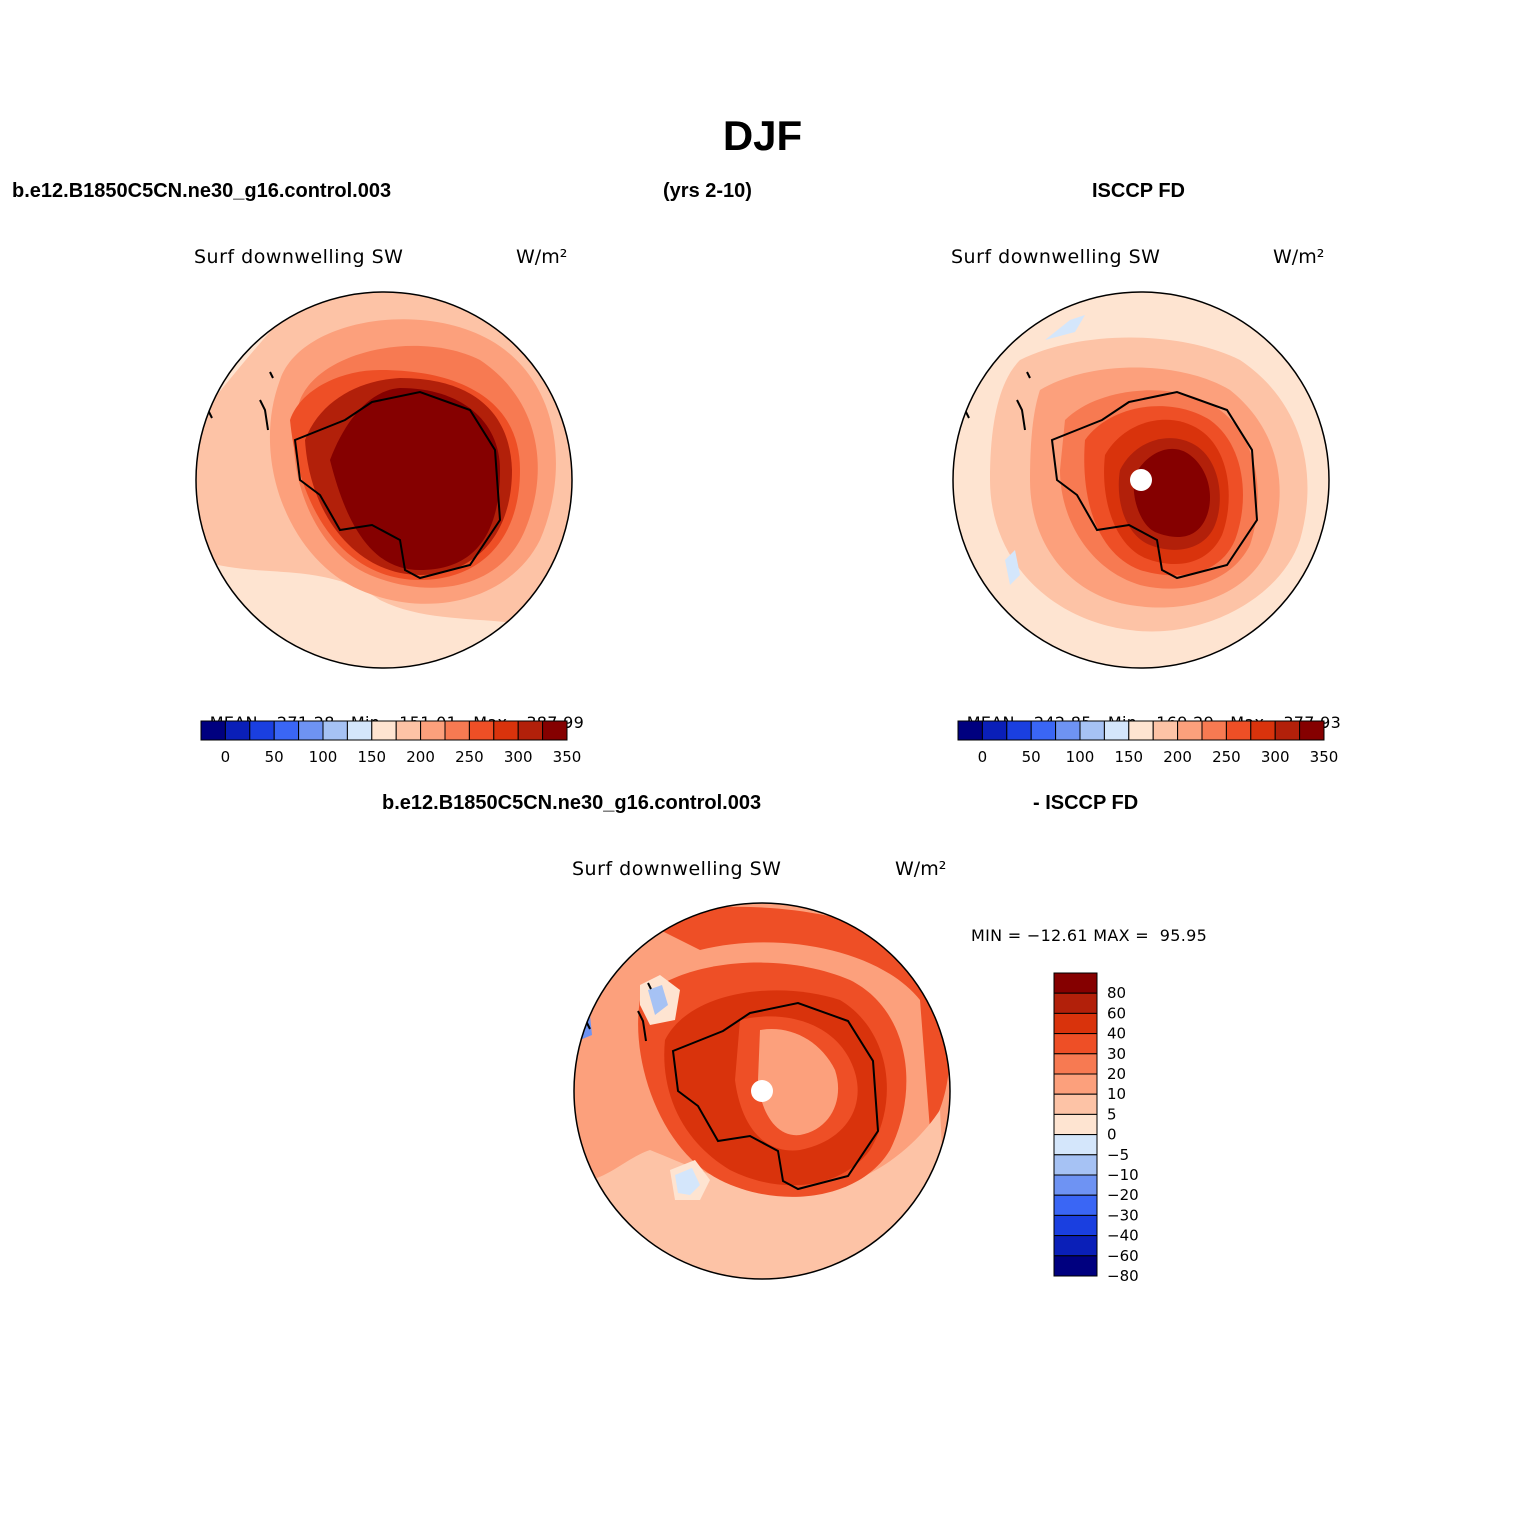 The height and width of the screenshot is (1525, 1525). What do you see at coordinates (983, 757) in the screenshot?
I see `obs-colorbar-tick-label: 0` at bounding box center [983, 757].